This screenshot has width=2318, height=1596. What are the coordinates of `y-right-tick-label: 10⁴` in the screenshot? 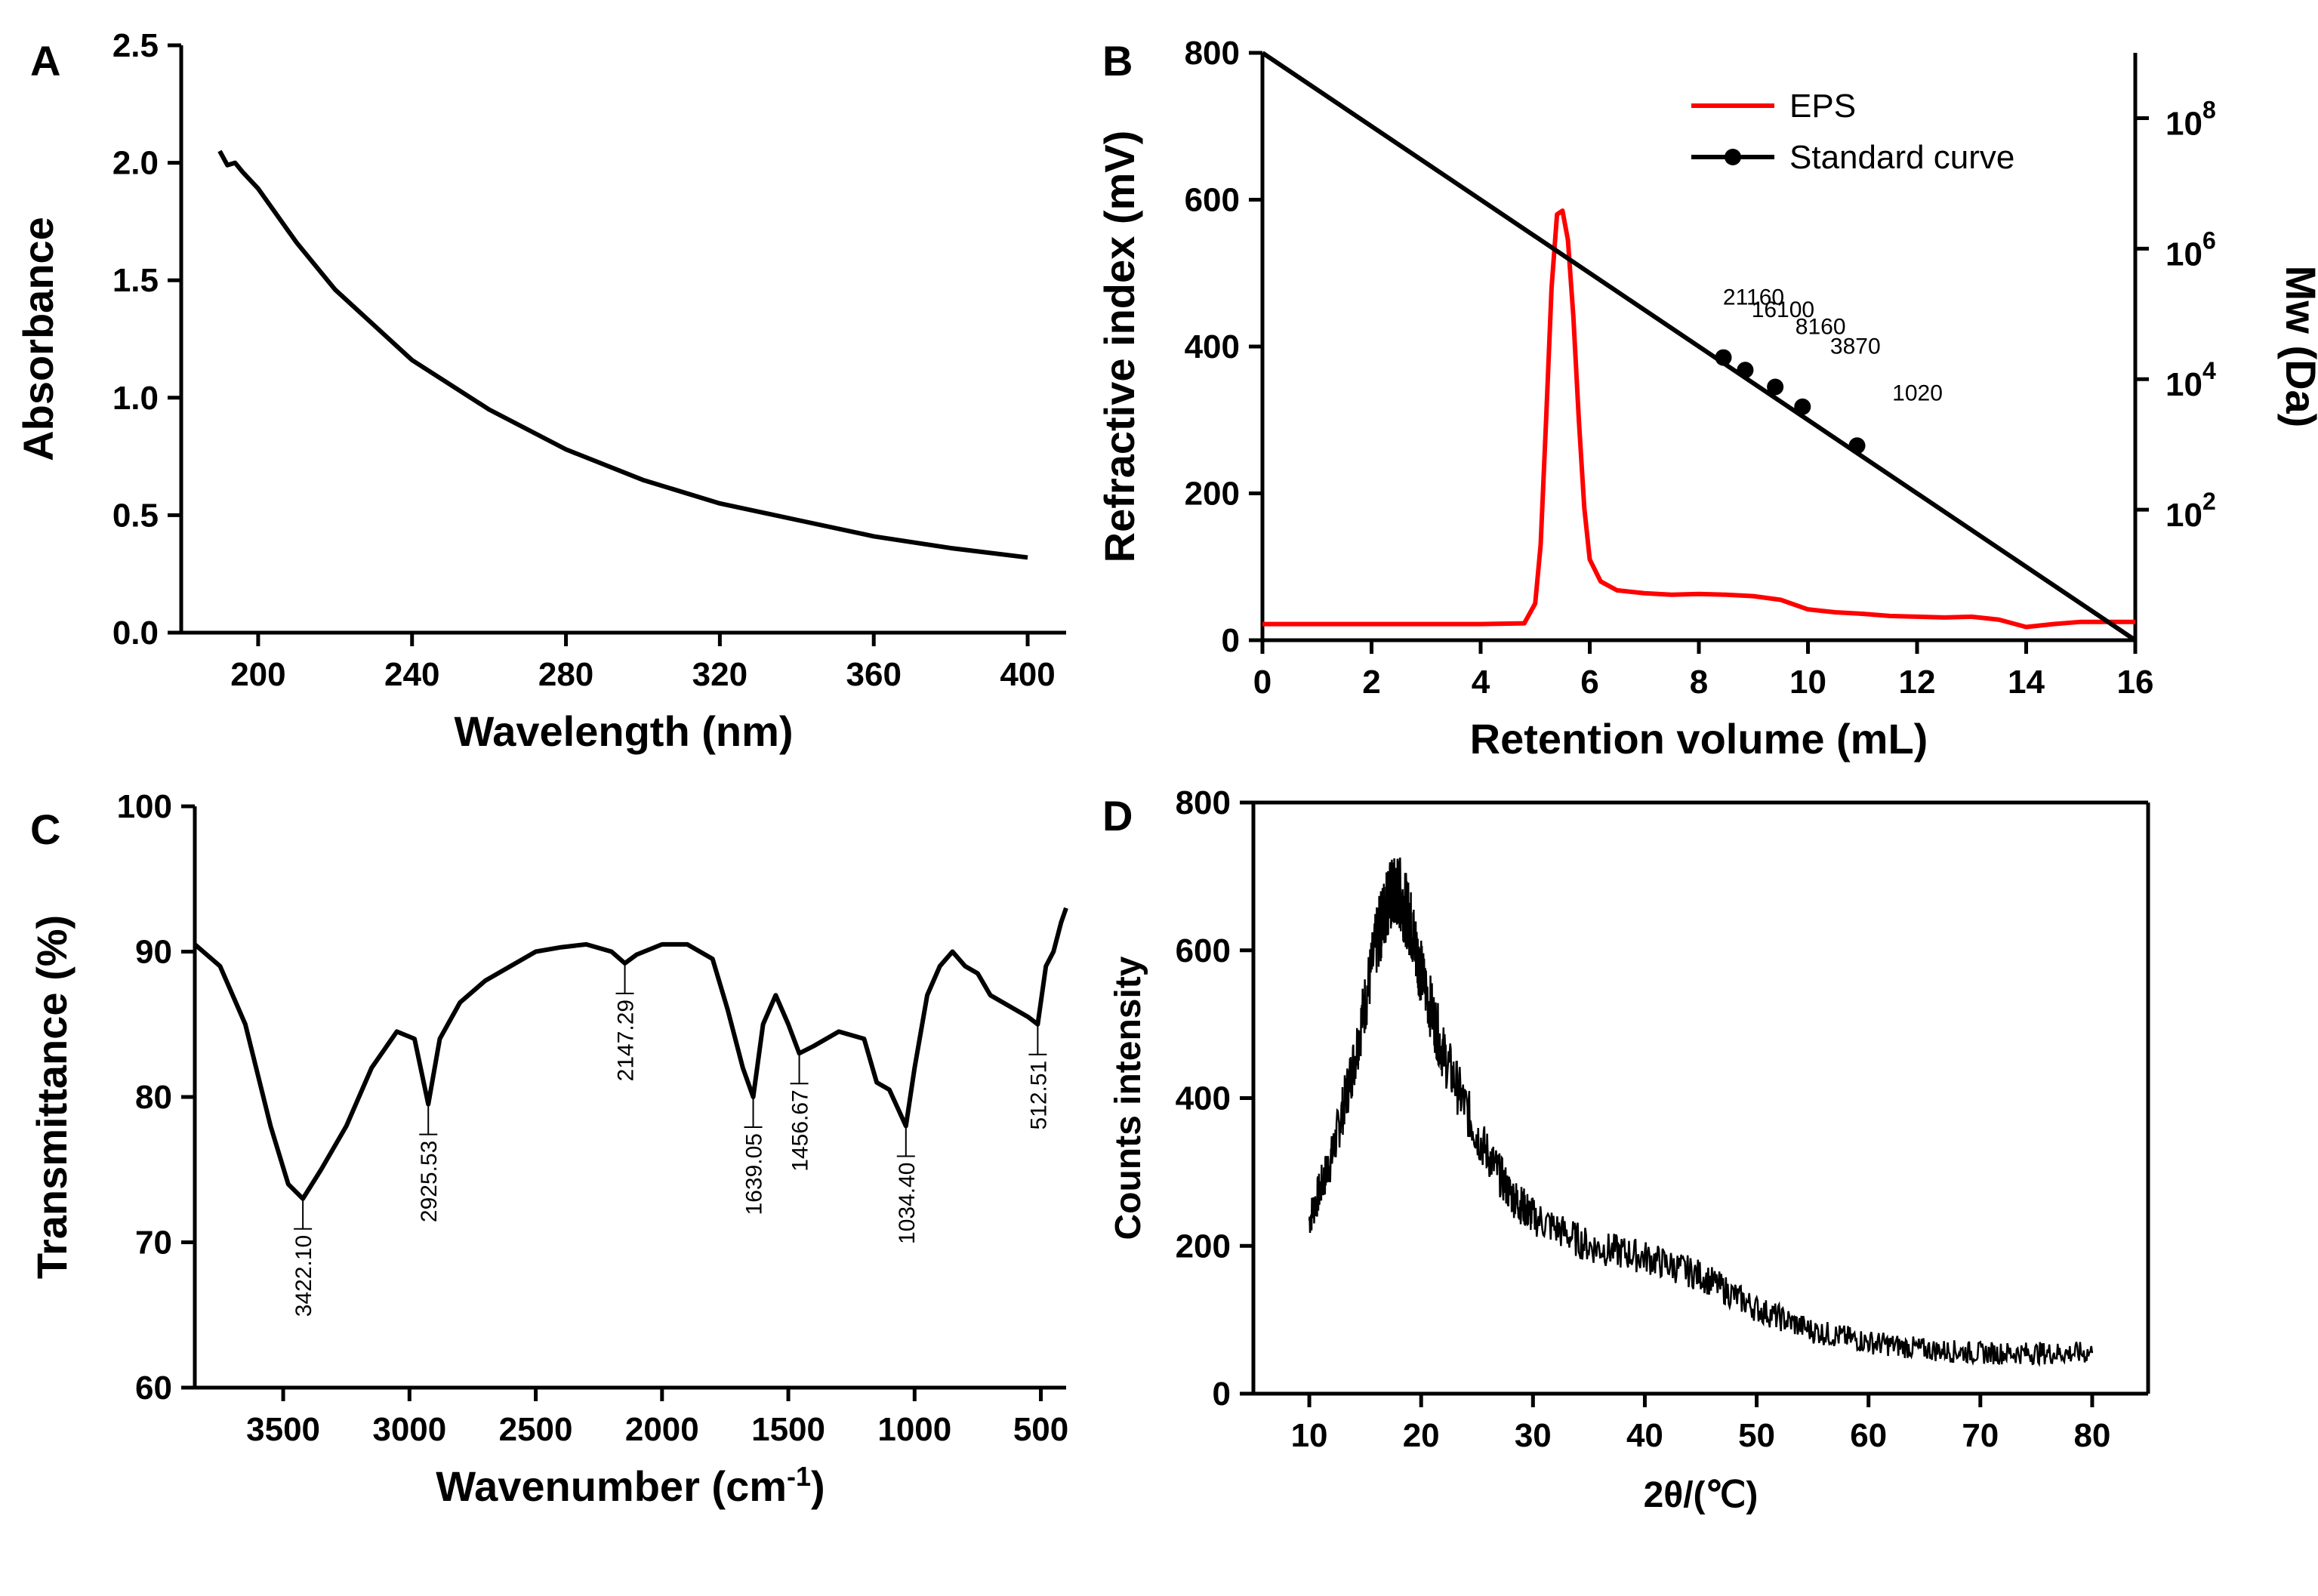 It's located at (2190, 380).